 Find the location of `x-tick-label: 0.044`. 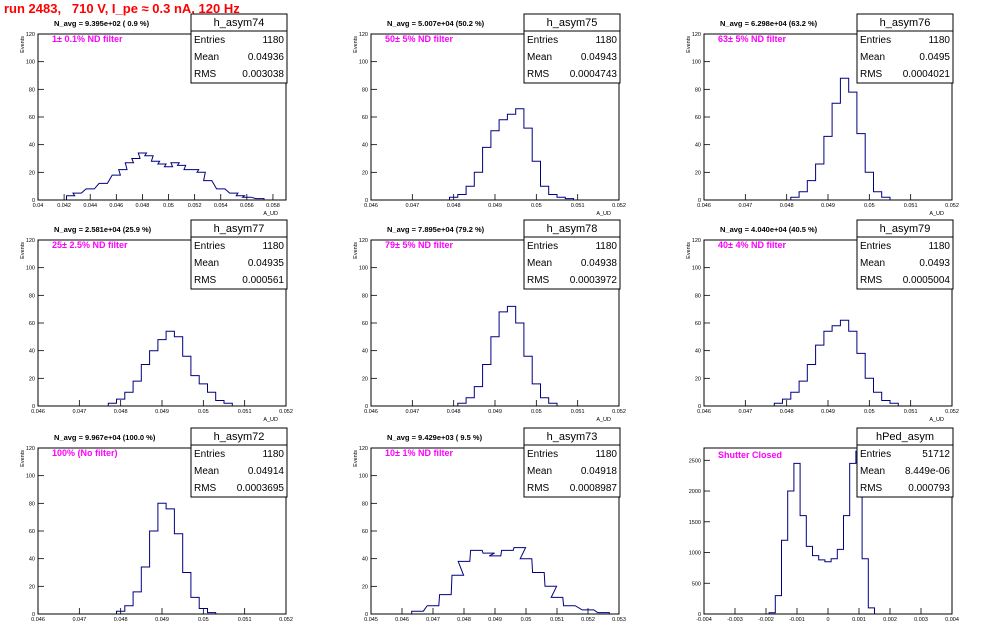

x-tick-label: 0.044 is located at coordinates (90, 206).